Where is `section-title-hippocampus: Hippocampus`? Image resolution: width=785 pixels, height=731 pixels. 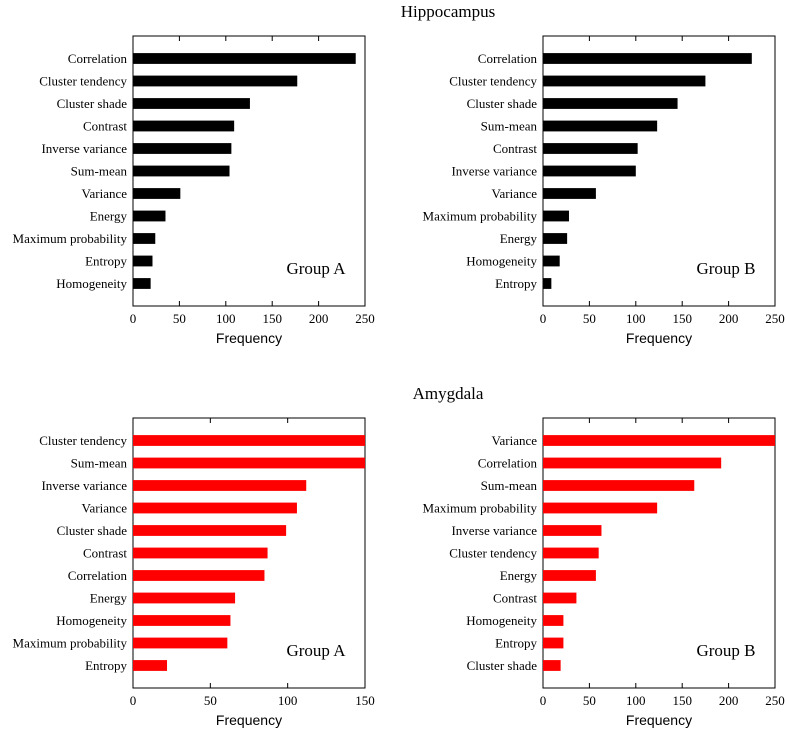 section-title-hippocampus: Hippocampus is located at coordinates (448, 11).